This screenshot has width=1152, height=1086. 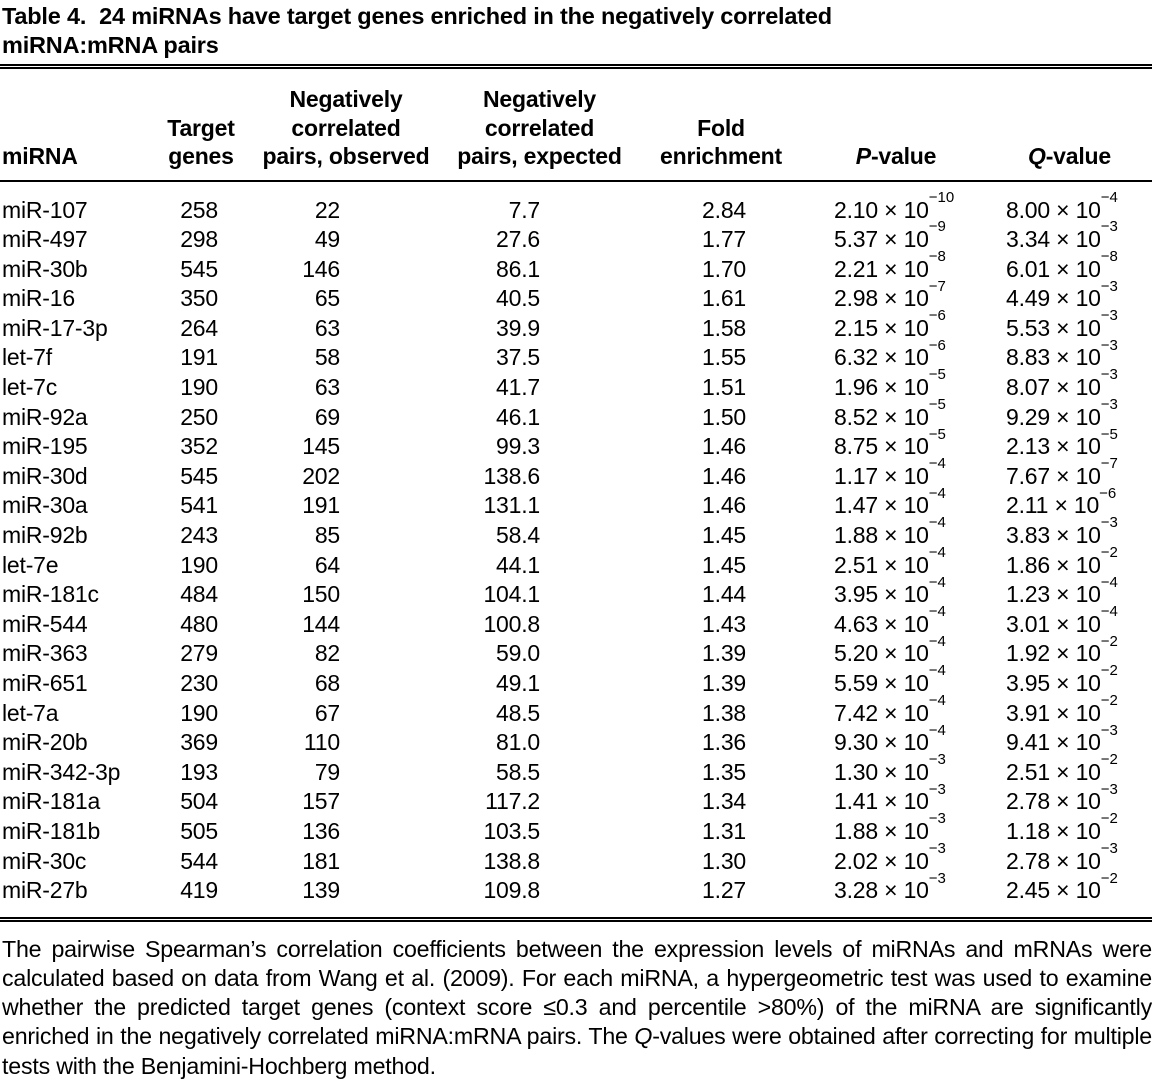 I want to click on mirna-cell: miR-107, so click(x=45, y=209).